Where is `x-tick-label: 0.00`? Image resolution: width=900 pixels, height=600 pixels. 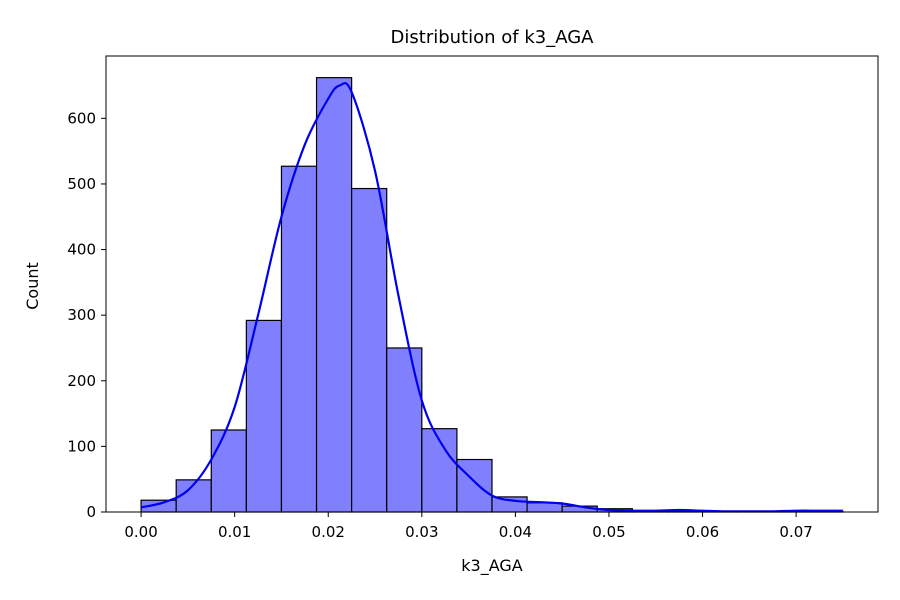
x-tick-label: 0.00 is located at coordinates (140, 532).